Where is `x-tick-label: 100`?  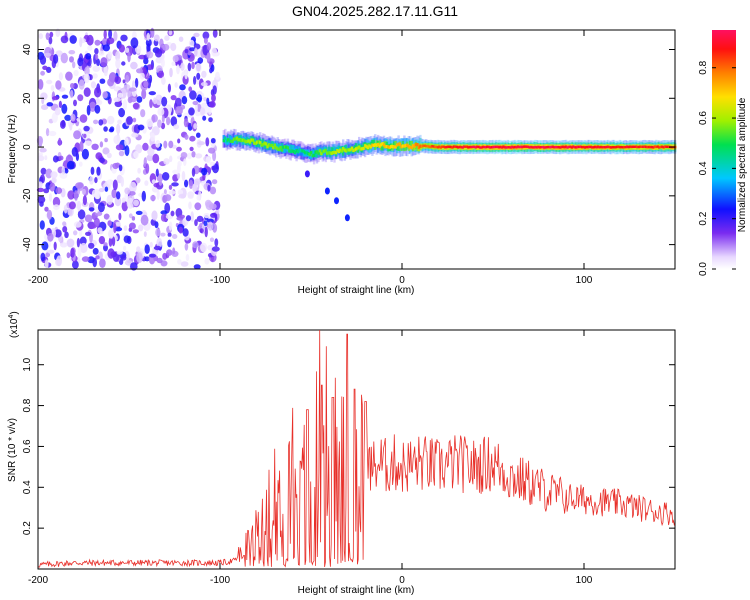
x-tick-label: 100 is located at coordinates (584, 580).